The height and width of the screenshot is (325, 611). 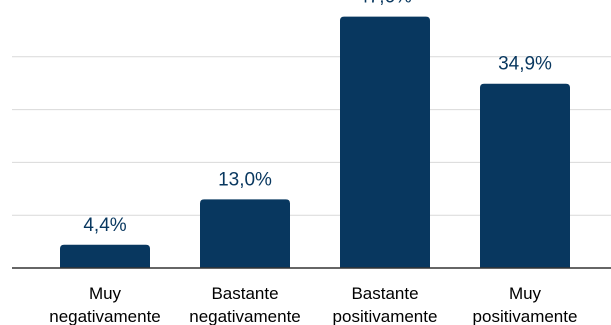 I want to click on data-label: 47,6%, so click(x=385, y=4).